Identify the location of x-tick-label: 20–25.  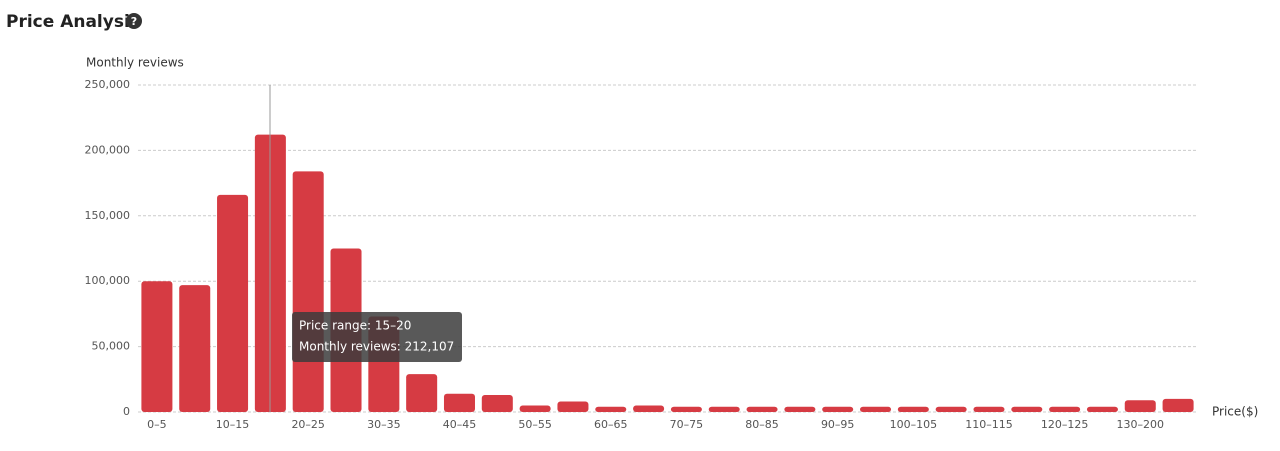
(308, 424).